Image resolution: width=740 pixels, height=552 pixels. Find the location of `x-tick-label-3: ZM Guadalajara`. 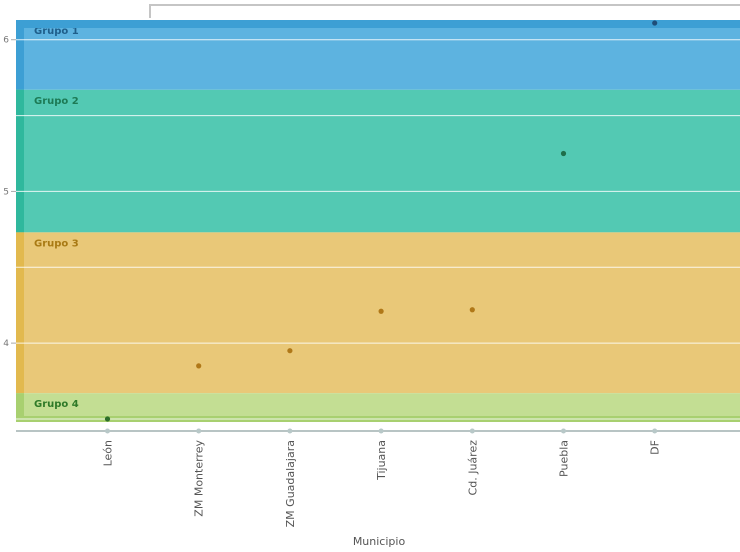

x-tick-label-3: ZM Guadalajara is located at coordinates (290, 483).